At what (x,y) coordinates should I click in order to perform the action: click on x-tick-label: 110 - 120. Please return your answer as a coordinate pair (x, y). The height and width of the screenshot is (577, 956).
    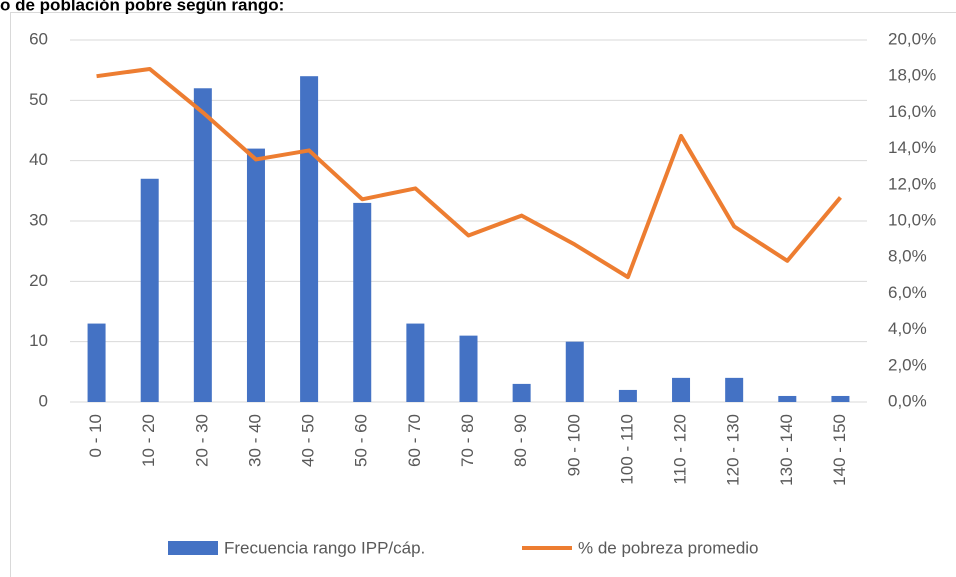
    Looking at the image, I should click on (680, 449).